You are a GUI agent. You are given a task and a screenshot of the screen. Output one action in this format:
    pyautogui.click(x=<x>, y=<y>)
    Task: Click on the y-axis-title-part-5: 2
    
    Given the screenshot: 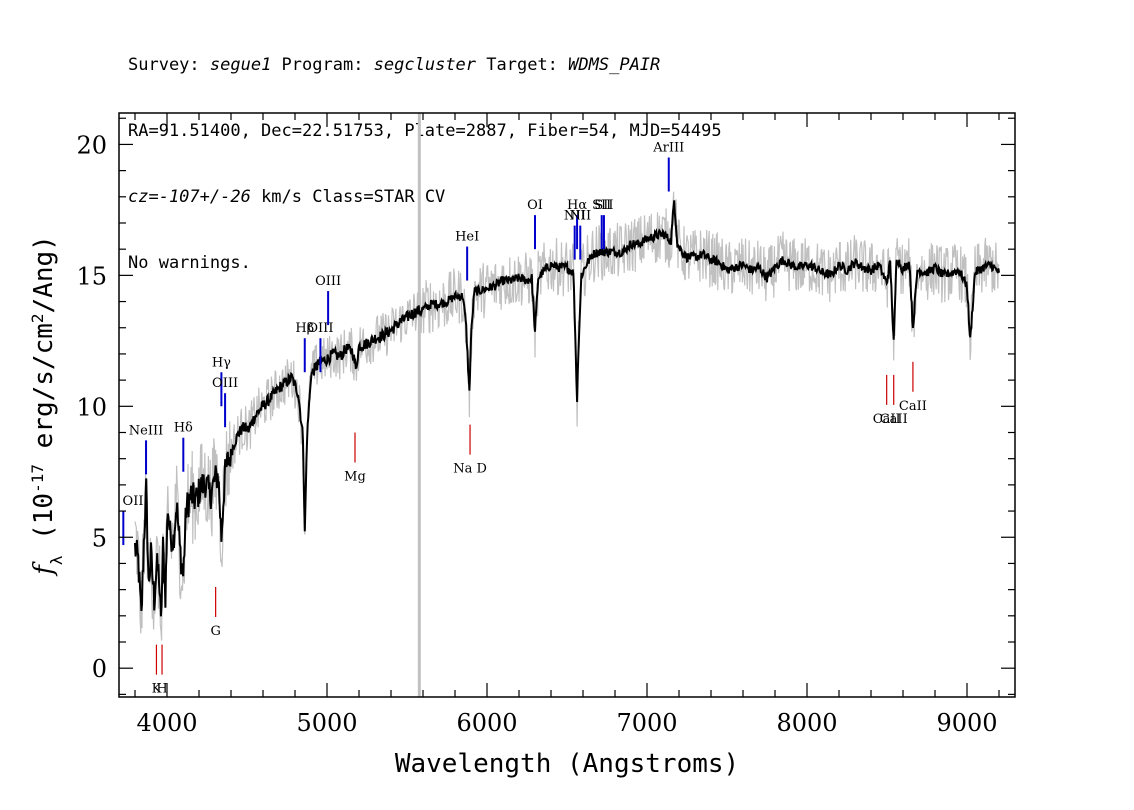 What is the action you would take?
    pyautogui.click(x=37, y=318)
    